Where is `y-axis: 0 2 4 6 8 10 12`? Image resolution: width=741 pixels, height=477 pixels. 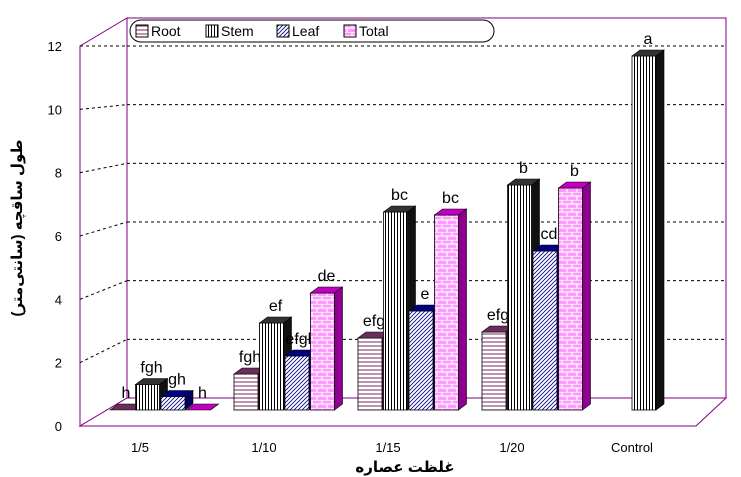
y-axis: 0 2 4 6 8 10 12 is located at coordinates (55, 236).